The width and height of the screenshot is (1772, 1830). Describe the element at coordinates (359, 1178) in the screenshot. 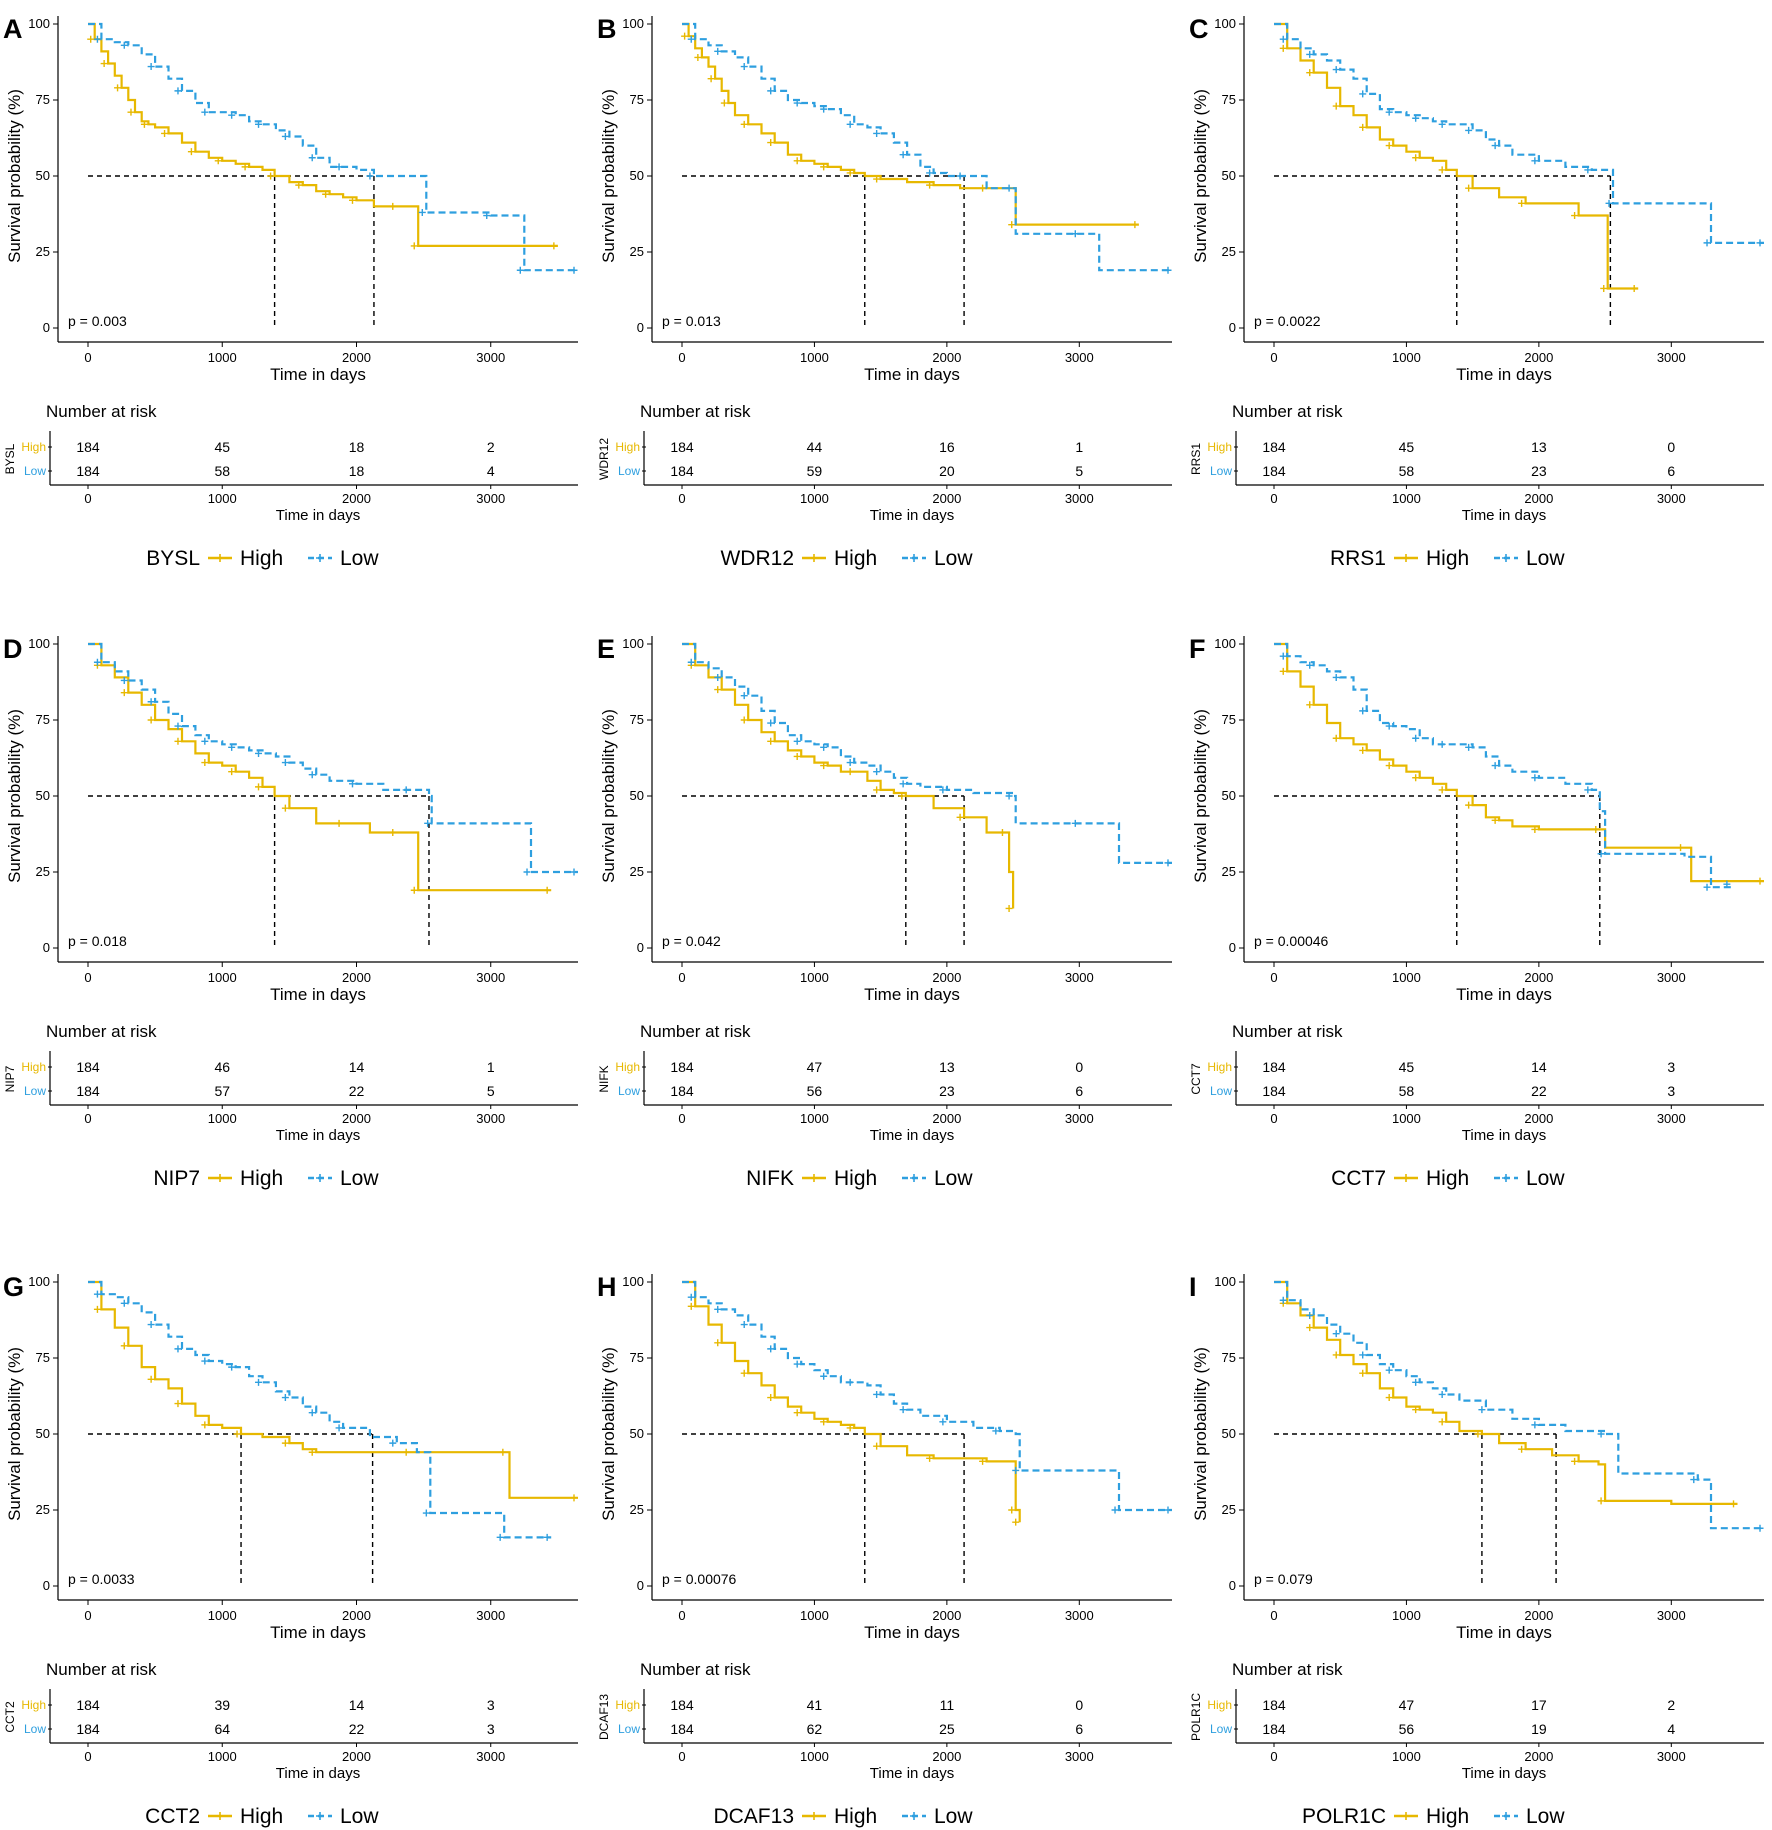

I see `legend-label-low: Low` at that location.